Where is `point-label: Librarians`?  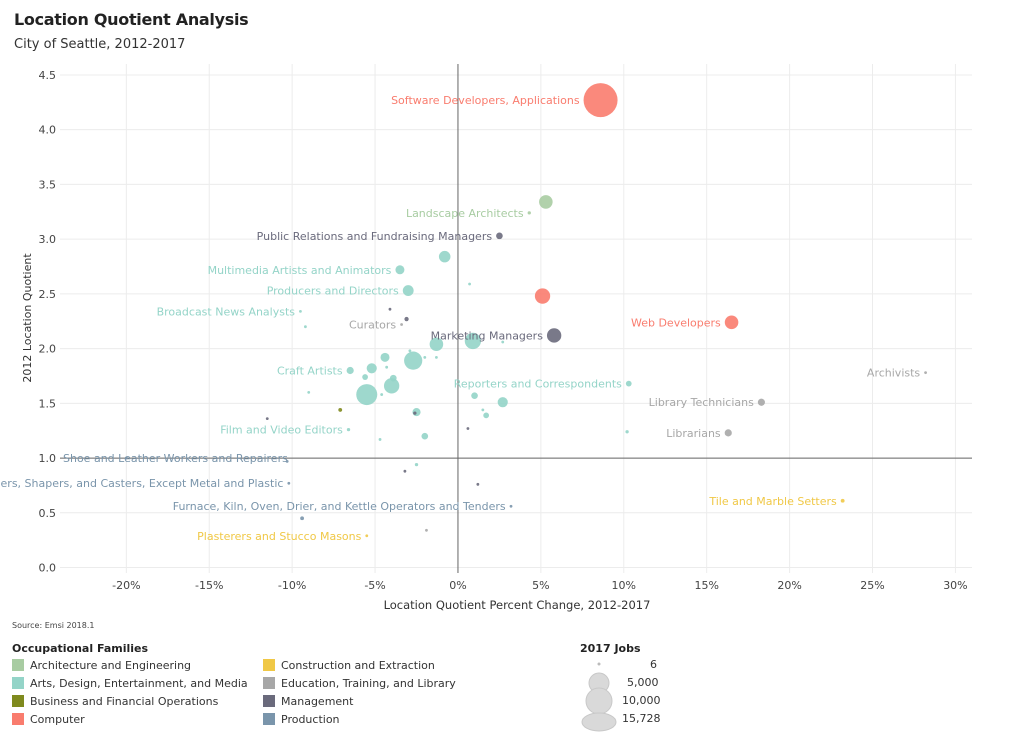 point-label: Librarians is located at coordinates (693, 433).